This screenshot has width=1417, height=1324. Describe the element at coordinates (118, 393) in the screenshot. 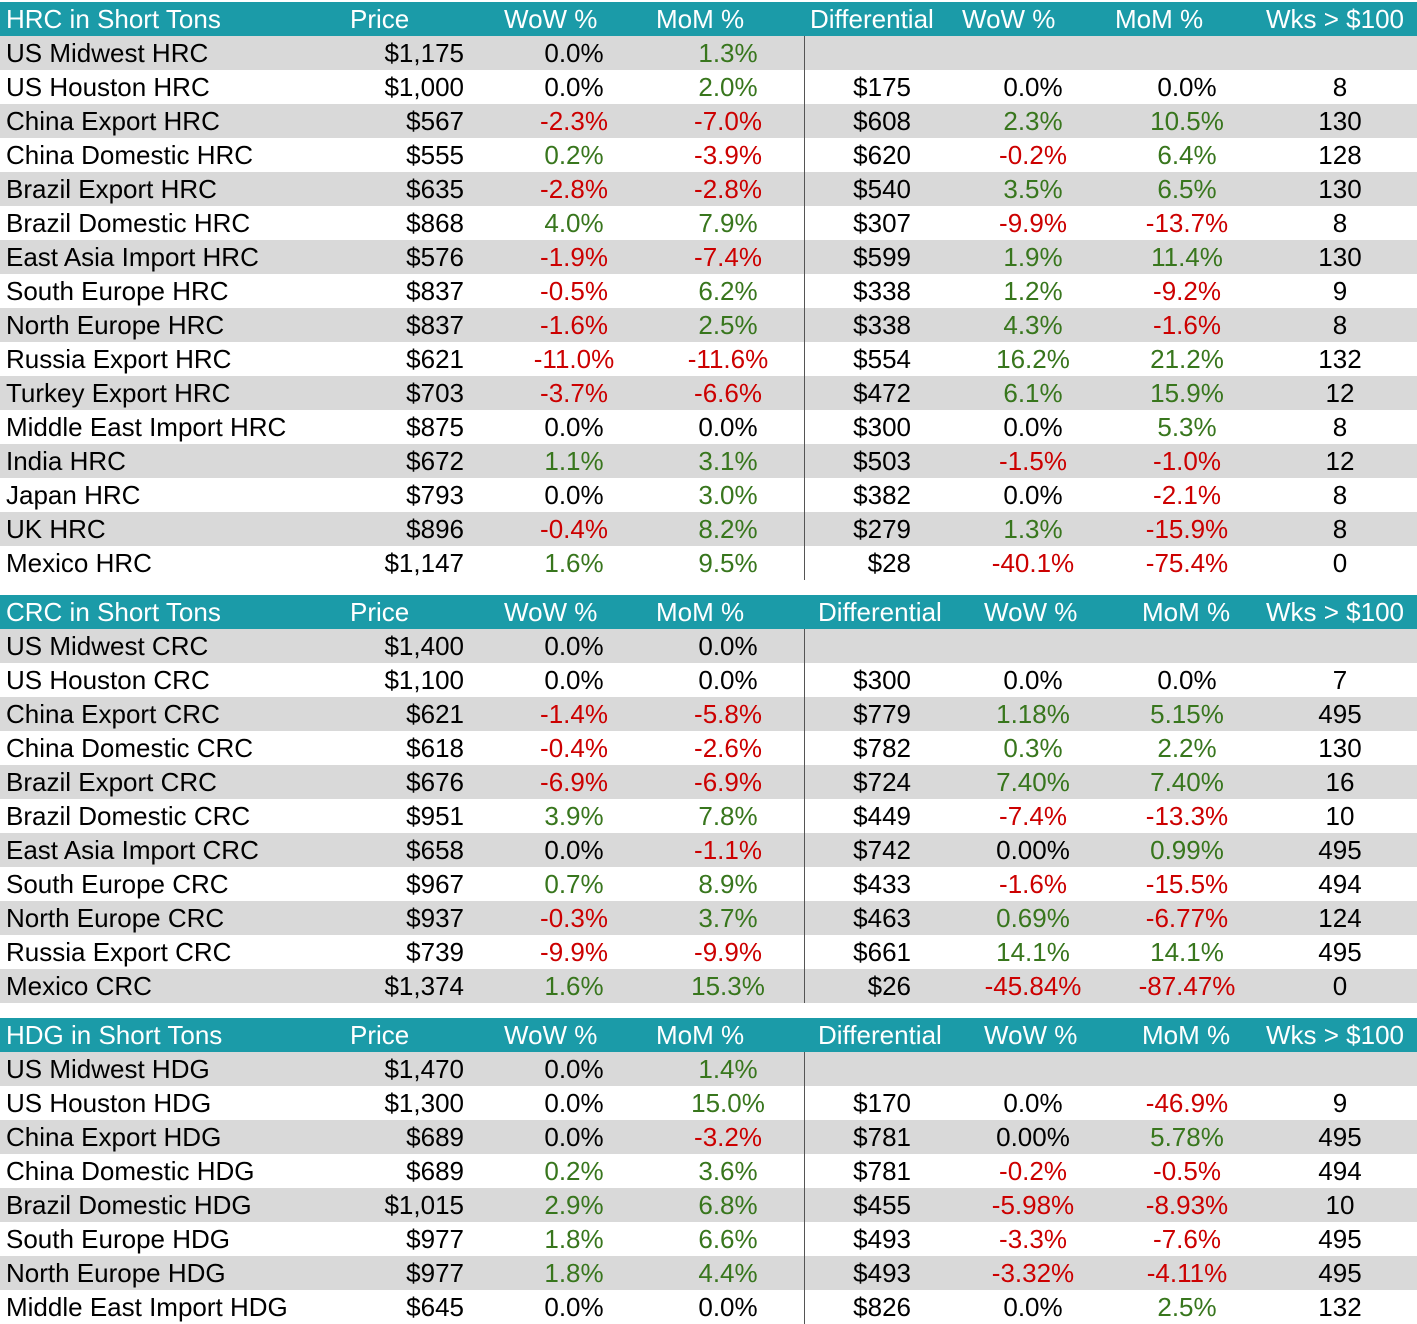

I see `cell-name: Turkey Export HRC` at that location.